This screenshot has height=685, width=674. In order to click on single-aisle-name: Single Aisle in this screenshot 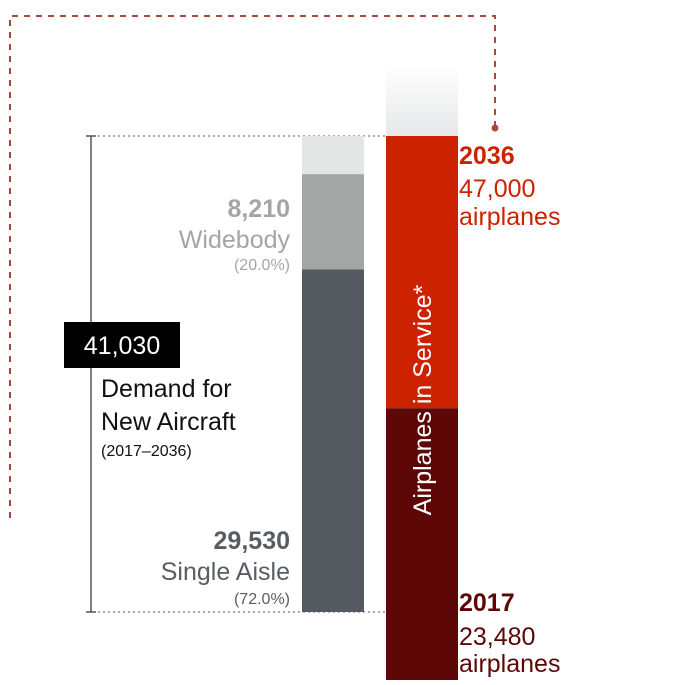, I will do `click(225, 572)`.